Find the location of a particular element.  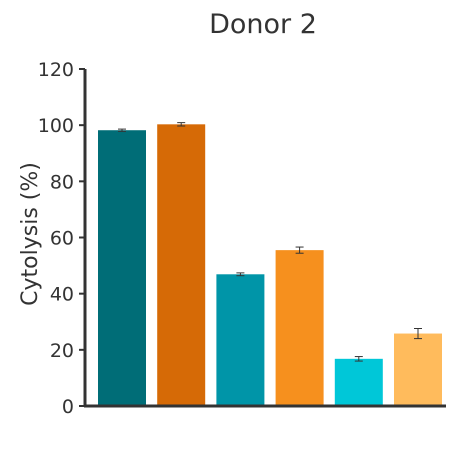

y-tick-label: 40 is located at coordinates (62, 295).